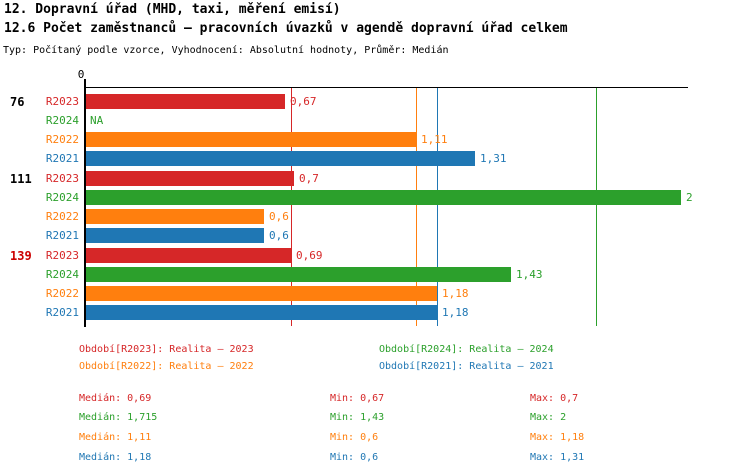  Describe the element at coordinates (466, 349) in the screenshot. I see `legend-item-r2024: Období[R2024]: Realita – 2024` at that location.